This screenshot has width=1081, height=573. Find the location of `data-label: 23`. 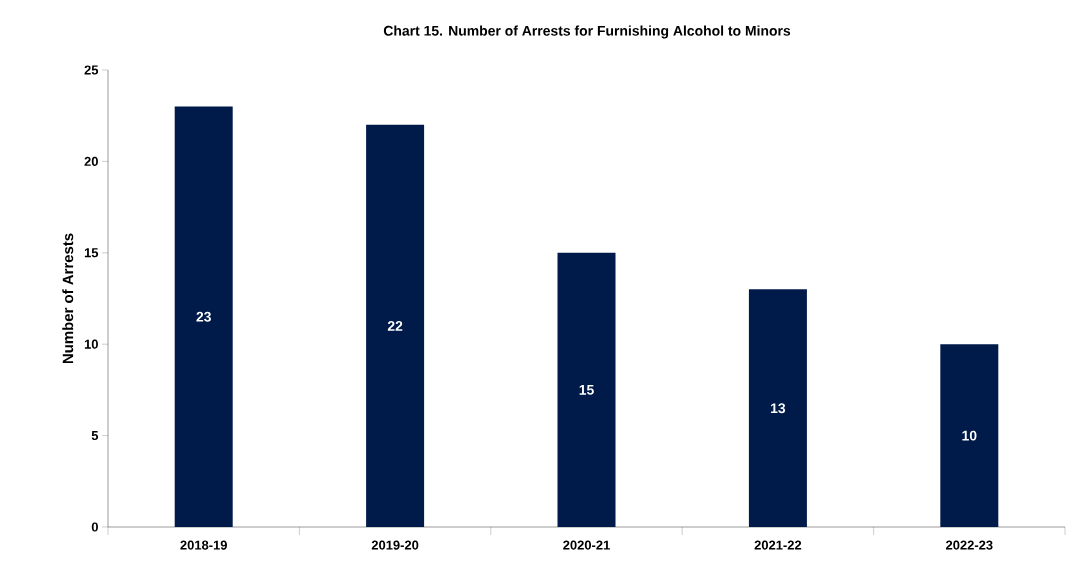

data-label: 23 is located at coordinates (203, 316).